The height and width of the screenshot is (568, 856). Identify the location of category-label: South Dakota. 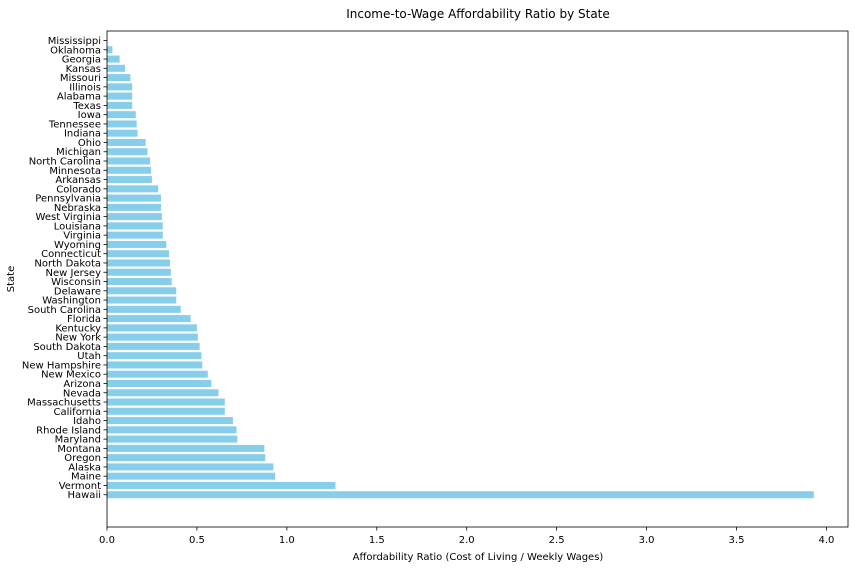
(67, 347).